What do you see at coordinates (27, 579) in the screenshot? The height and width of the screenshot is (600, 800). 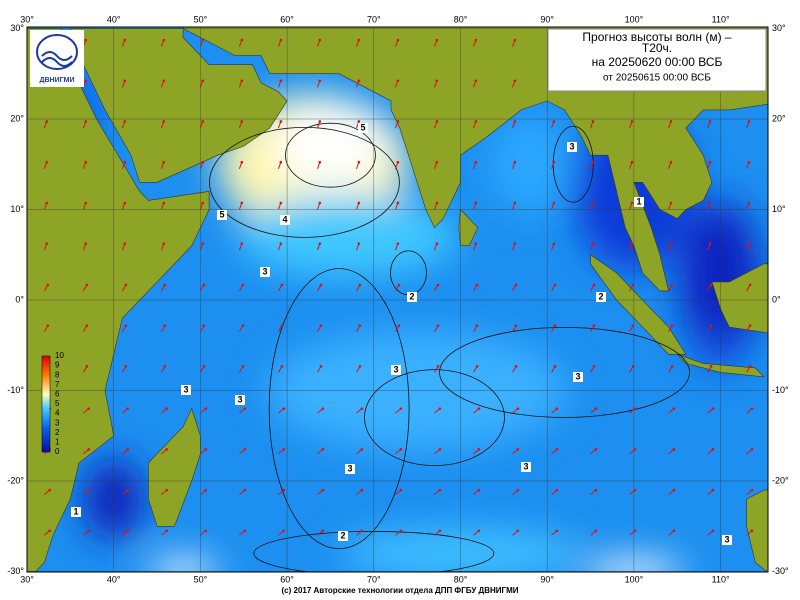 I see `lon-label: 30°` at bounding box center [27, 579].